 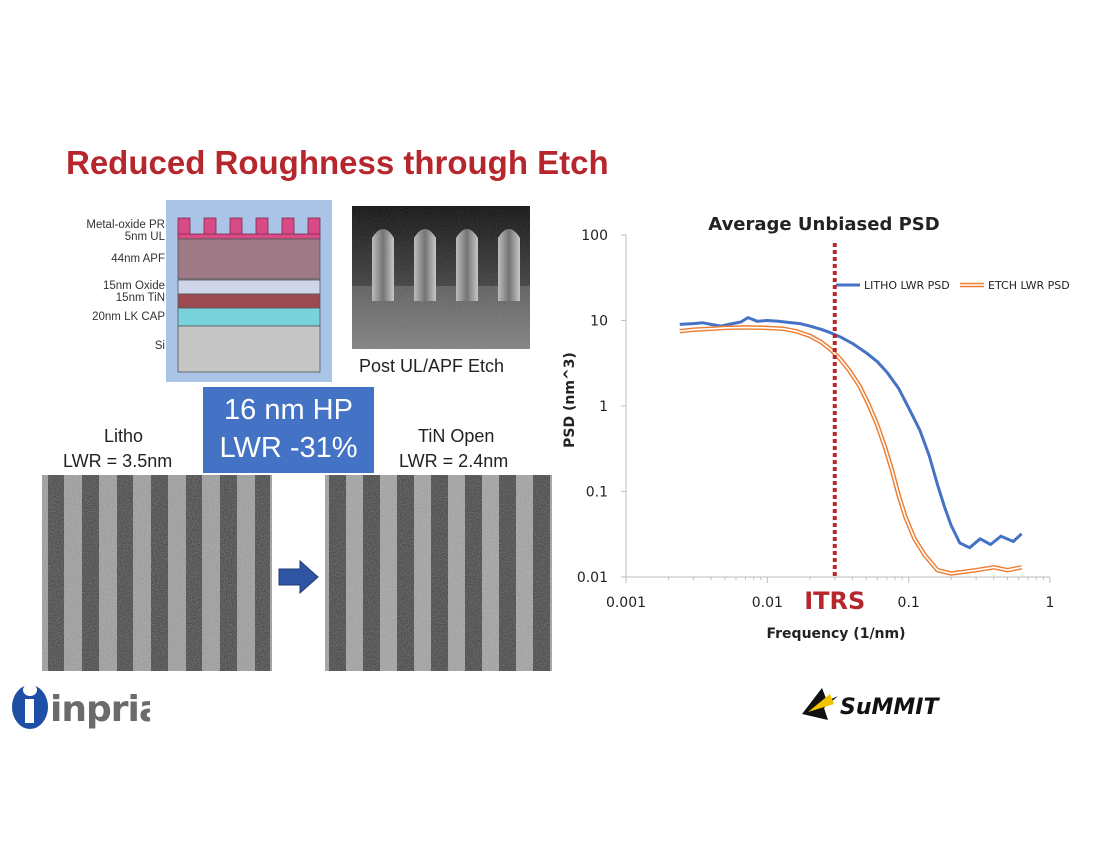 What do you see at coordinates (909, 603) in the screenshot?
I see `x-tick-label: 0.1` at bounding box center [909, 603].